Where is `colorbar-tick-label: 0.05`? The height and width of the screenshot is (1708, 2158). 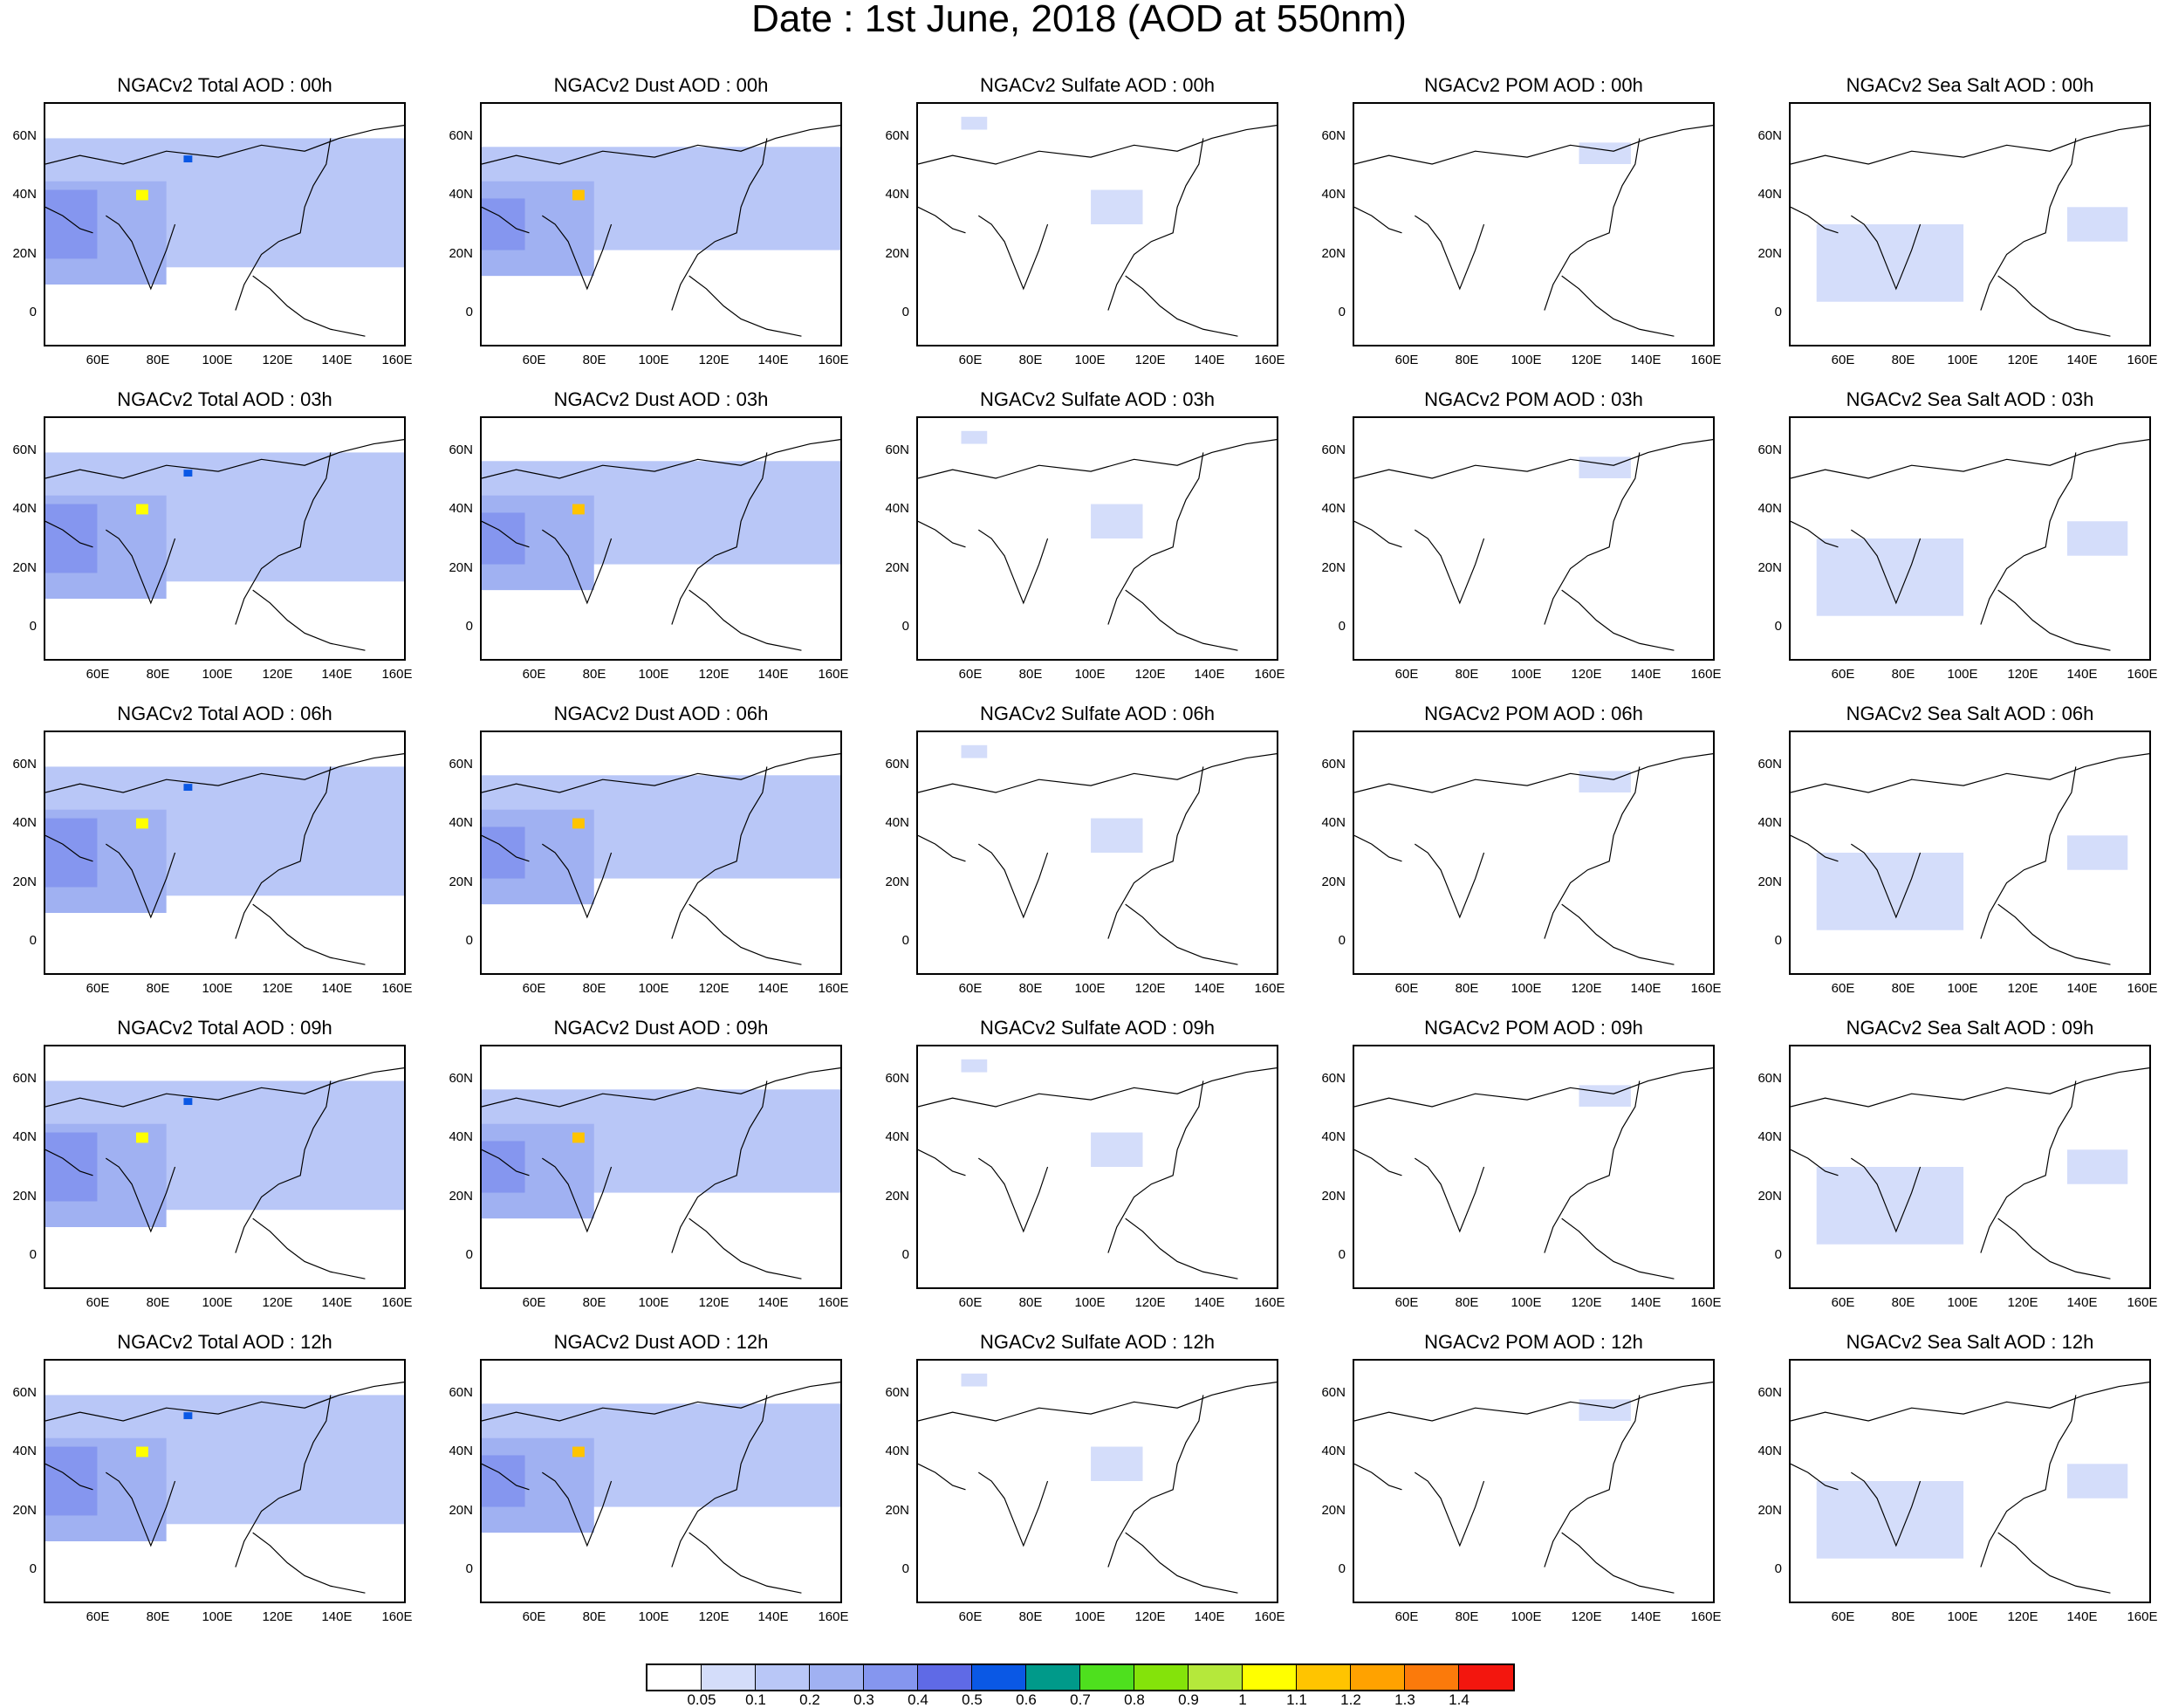
colorbar-tick-label: 0.05 is located at coordinates (701, 1699).